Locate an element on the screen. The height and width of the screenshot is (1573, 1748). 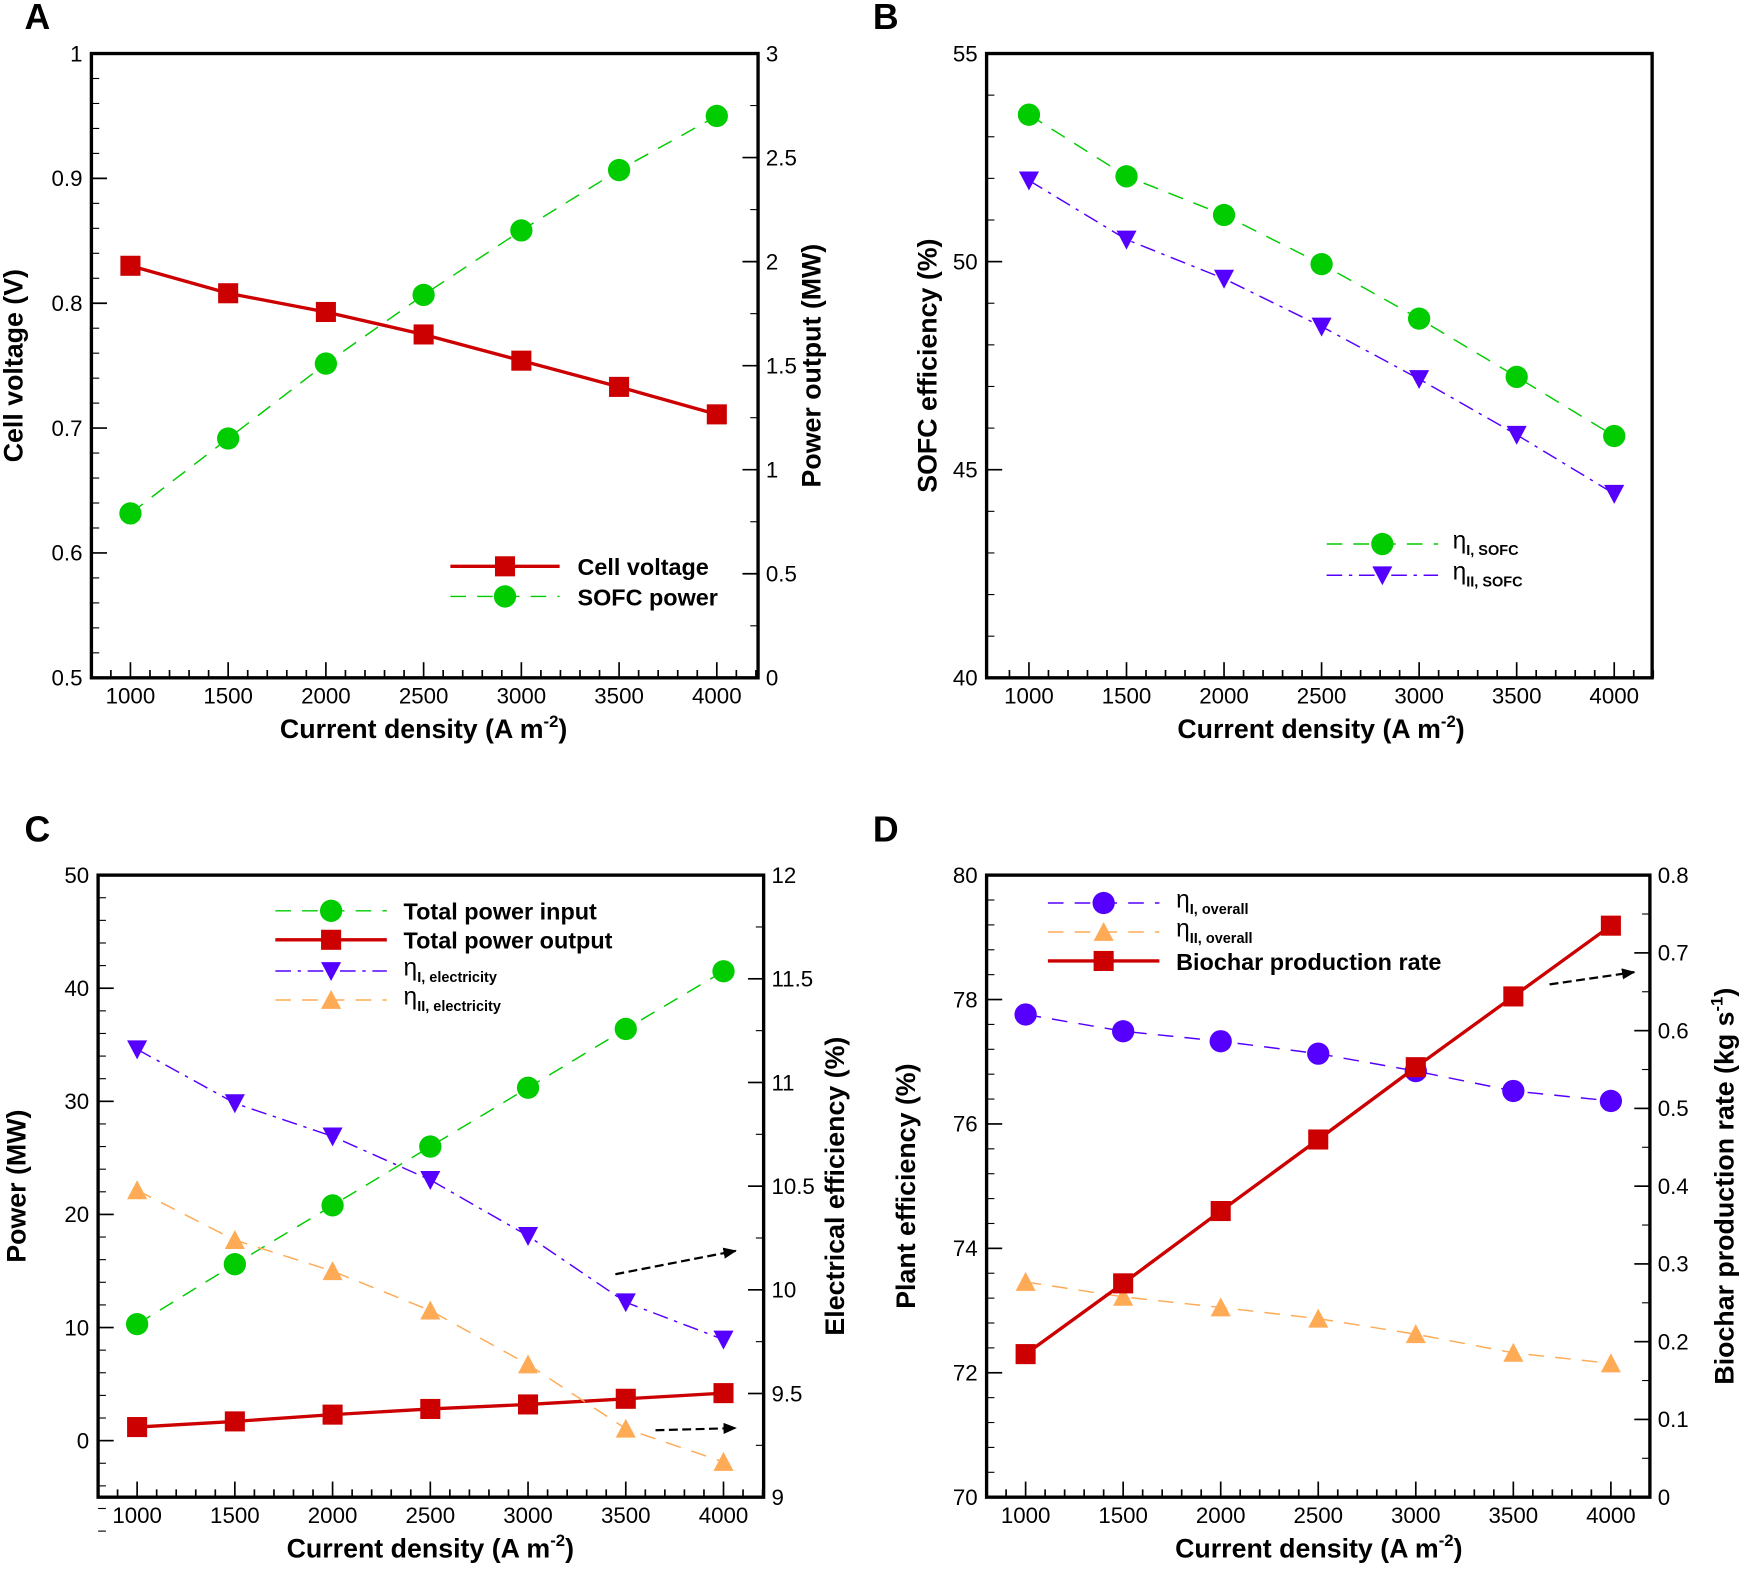
panel-letter: D is located at coordinates (886, 830).